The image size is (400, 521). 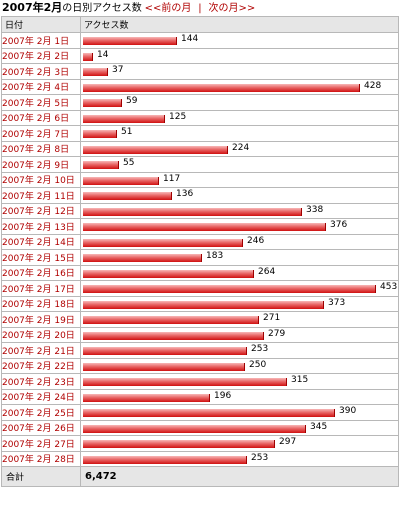 What do you see at coordinates (288, 442) in the screenshot?
I see `access-count: 297` at bounding box center [288, 442].